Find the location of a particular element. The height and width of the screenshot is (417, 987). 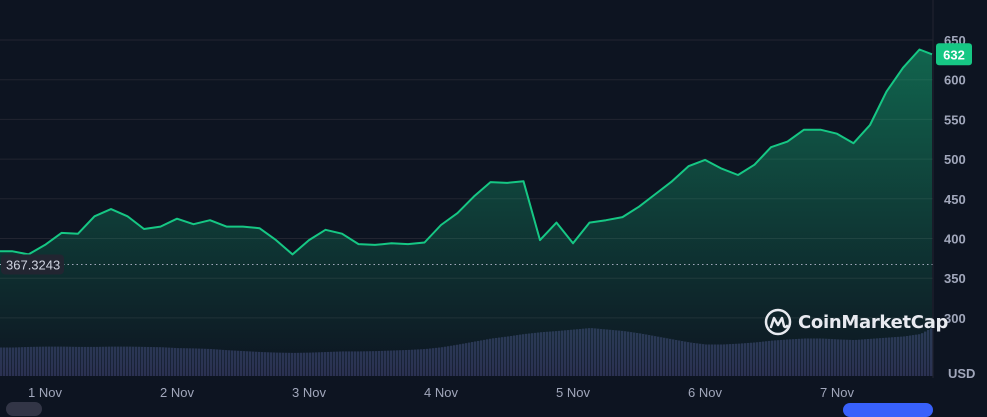

range-selector-handle is located at coordinates (24, 409).